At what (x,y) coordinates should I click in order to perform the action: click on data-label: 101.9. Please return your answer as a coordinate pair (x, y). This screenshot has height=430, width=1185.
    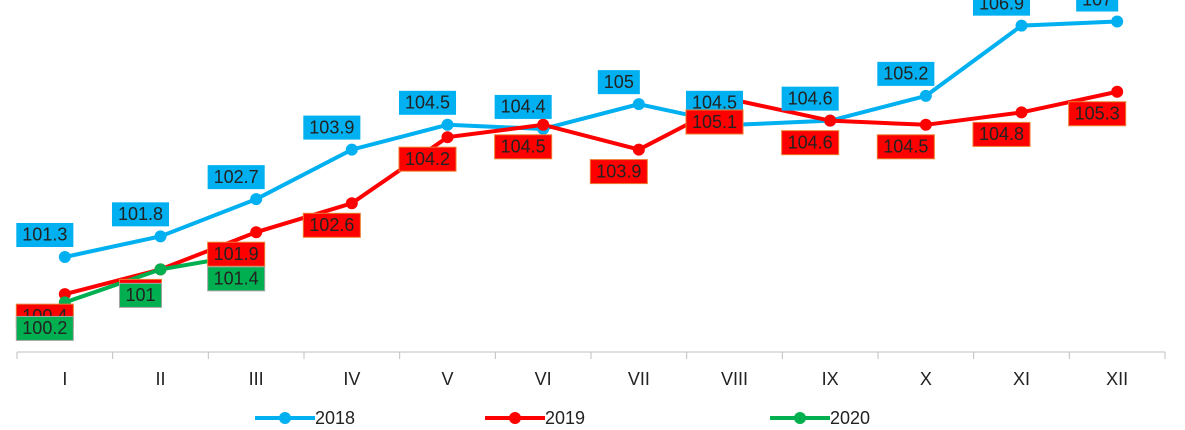
    Looking at the image, I should click on (236, 254).